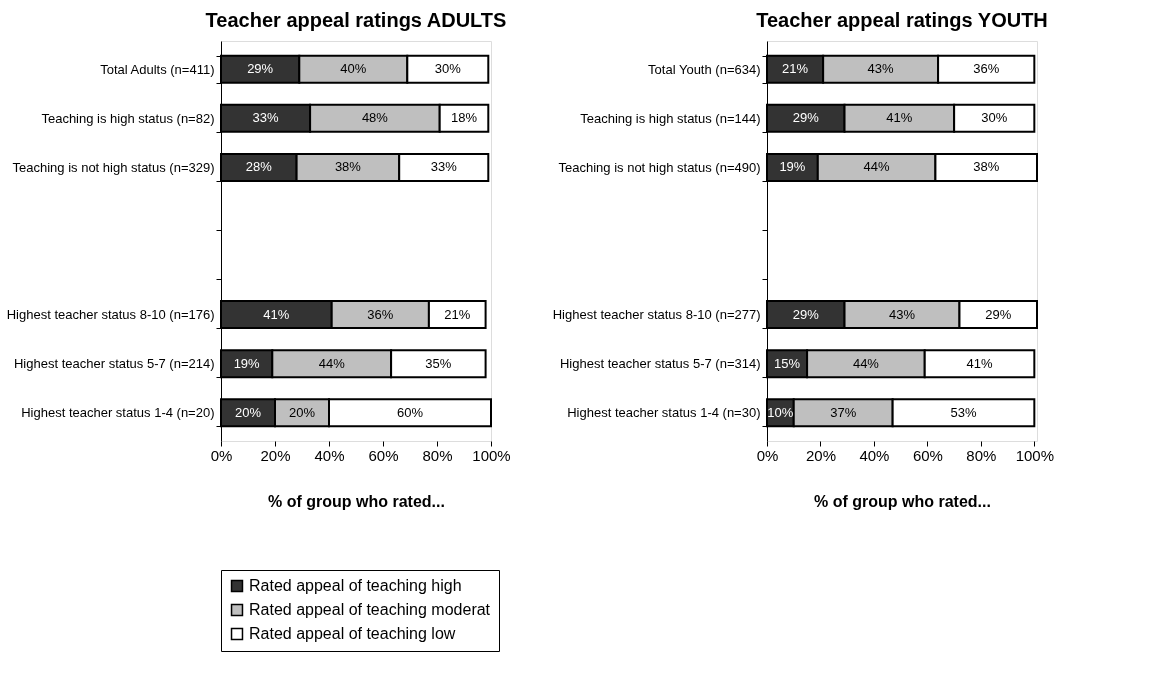  I want to click on y-tick-label: Highest teacher status 1-4 (n=30), so click(664, 413).